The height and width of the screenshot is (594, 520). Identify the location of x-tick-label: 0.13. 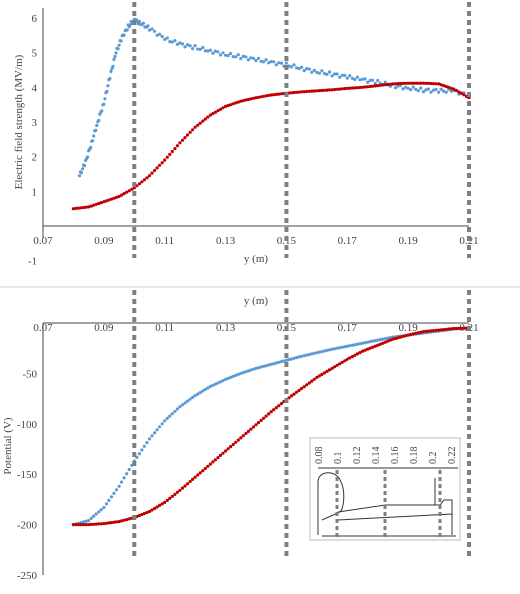
(226, 328).